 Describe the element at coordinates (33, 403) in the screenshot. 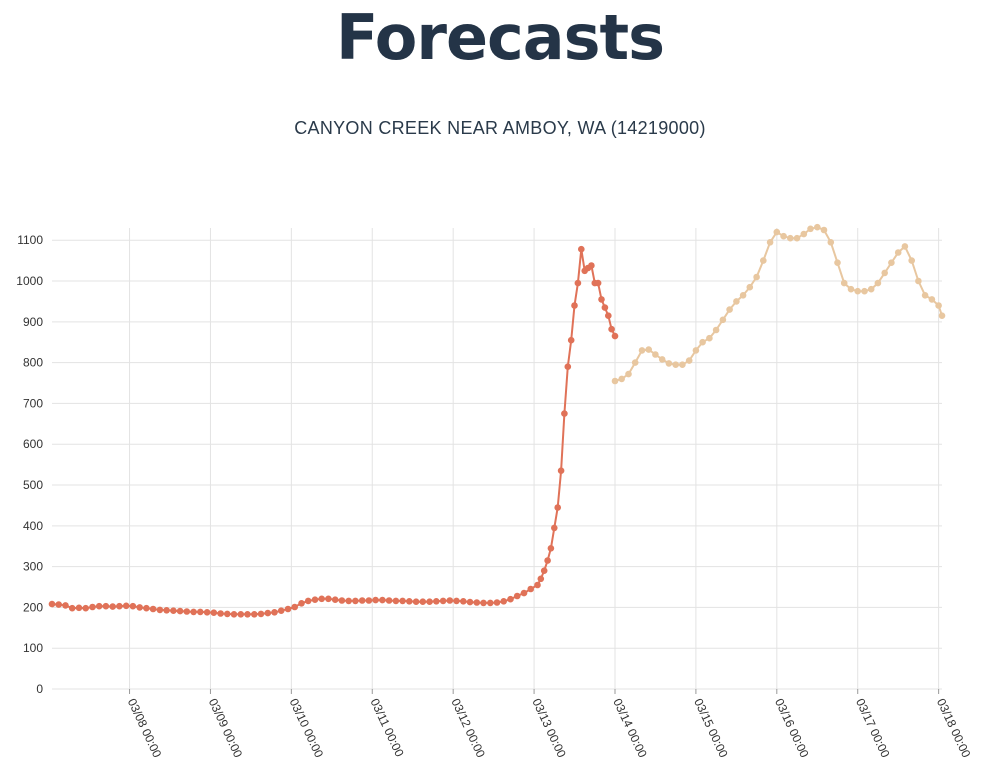

I see `y-tick-label: 700` at that location.